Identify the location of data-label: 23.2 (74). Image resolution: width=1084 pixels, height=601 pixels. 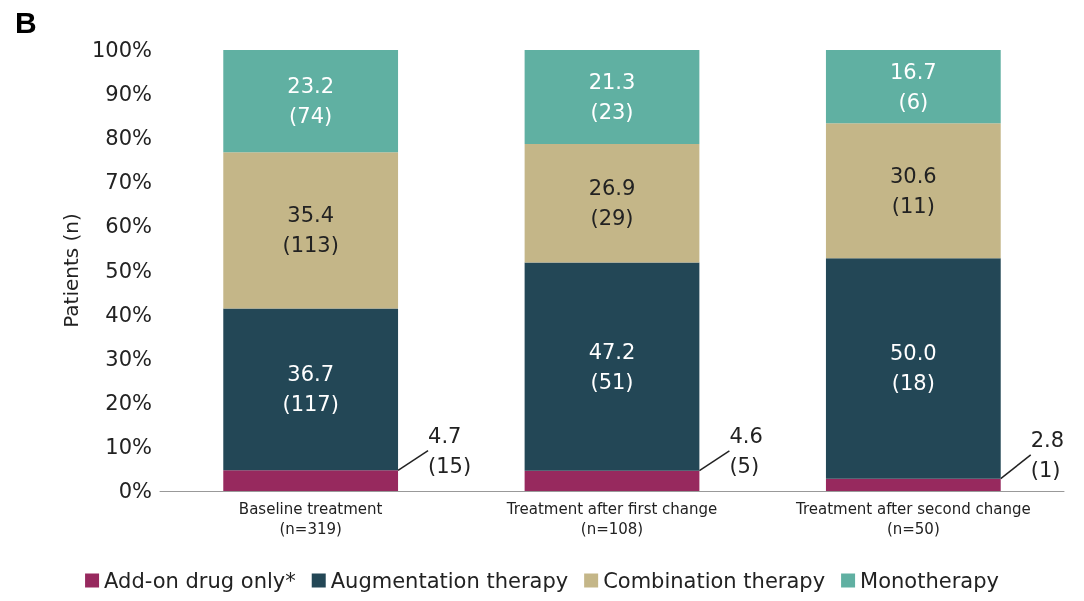
(311, 101).